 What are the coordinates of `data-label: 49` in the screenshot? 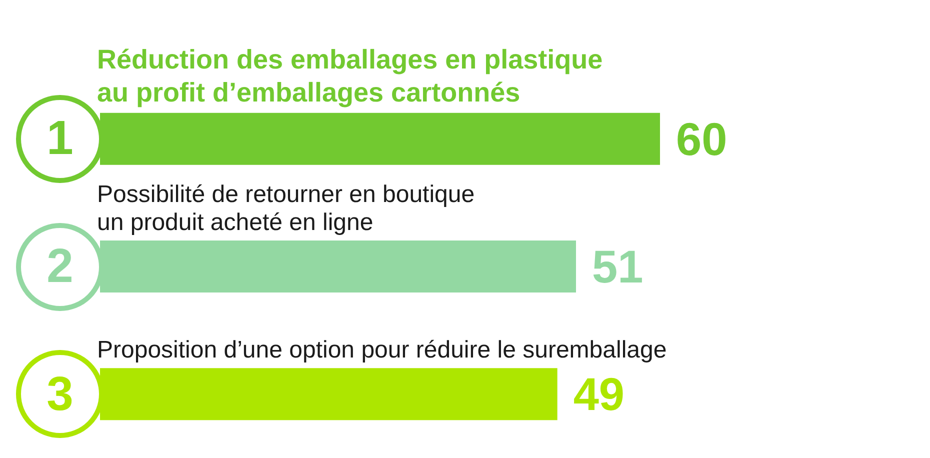 It's located at (599, 394).